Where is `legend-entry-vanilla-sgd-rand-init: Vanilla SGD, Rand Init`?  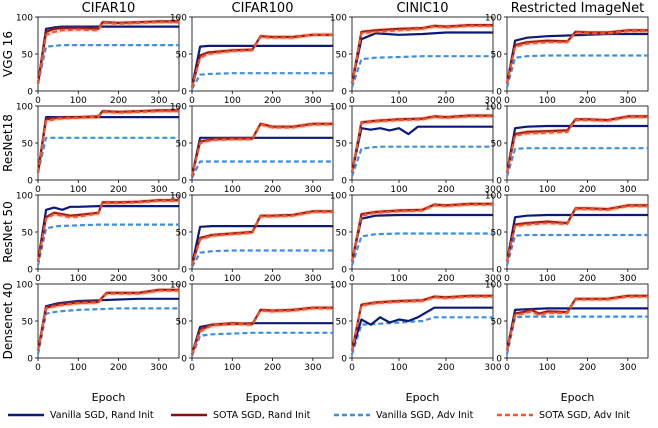 legend-entry-vanilla-sgd-rand-init: Vanilla SGD, Rand Init is located at coordinates (81, 415).